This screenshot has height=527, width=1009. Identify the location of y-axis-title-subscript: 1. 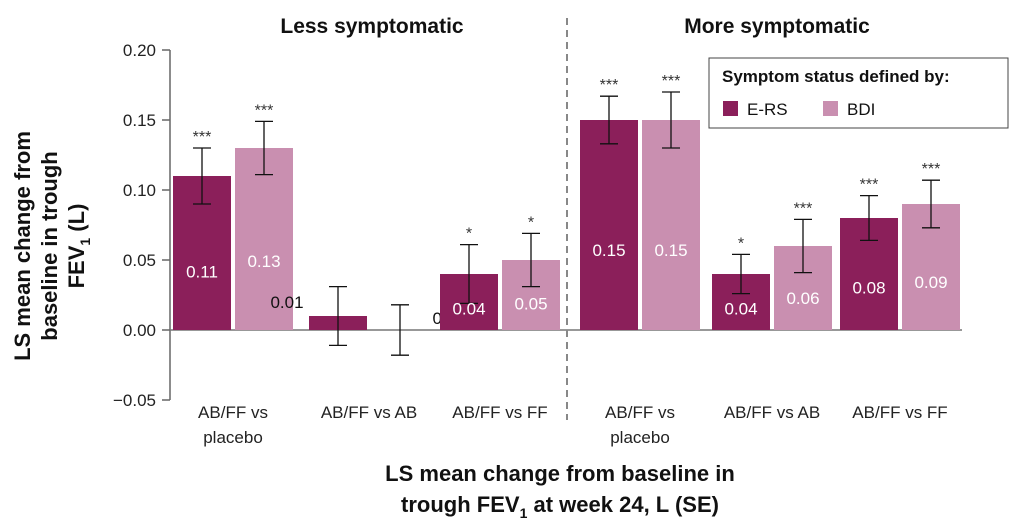
(85, 242).